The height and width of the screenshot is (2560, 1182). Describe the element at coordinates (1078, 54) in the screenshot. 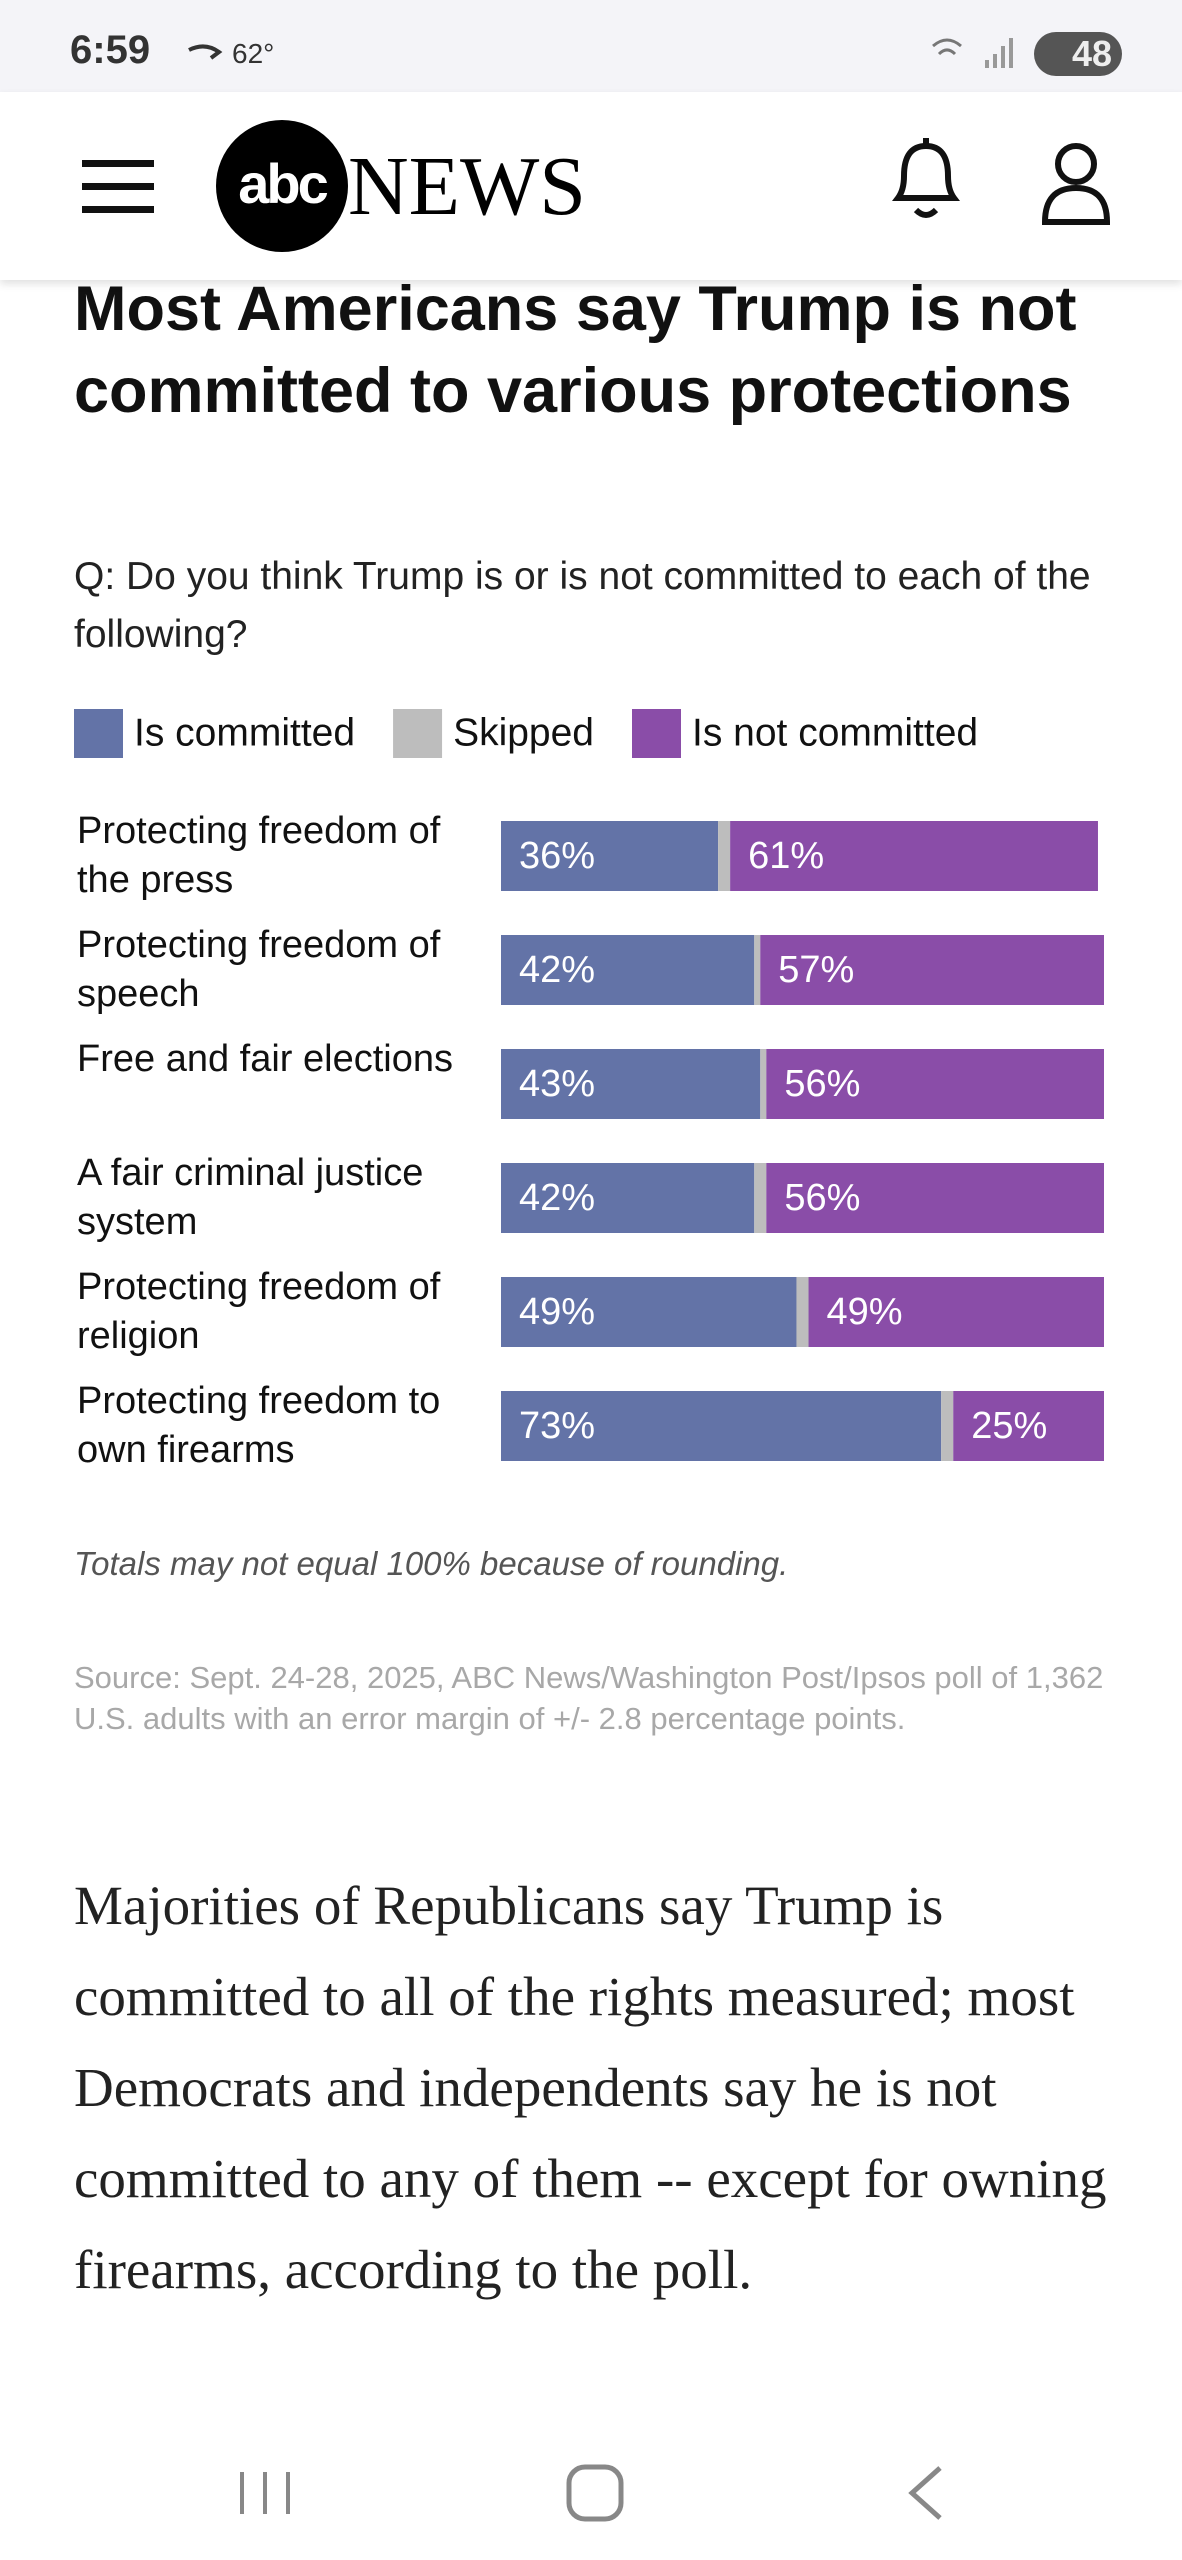

I see `battery: 48` at that location.